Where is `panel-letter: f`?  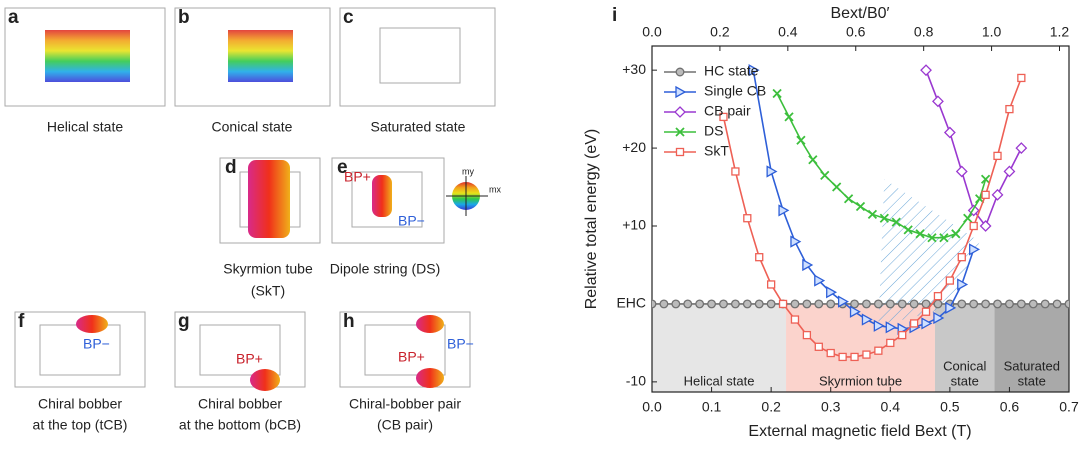 panel-letter: f is located at coordinates (21, 321).